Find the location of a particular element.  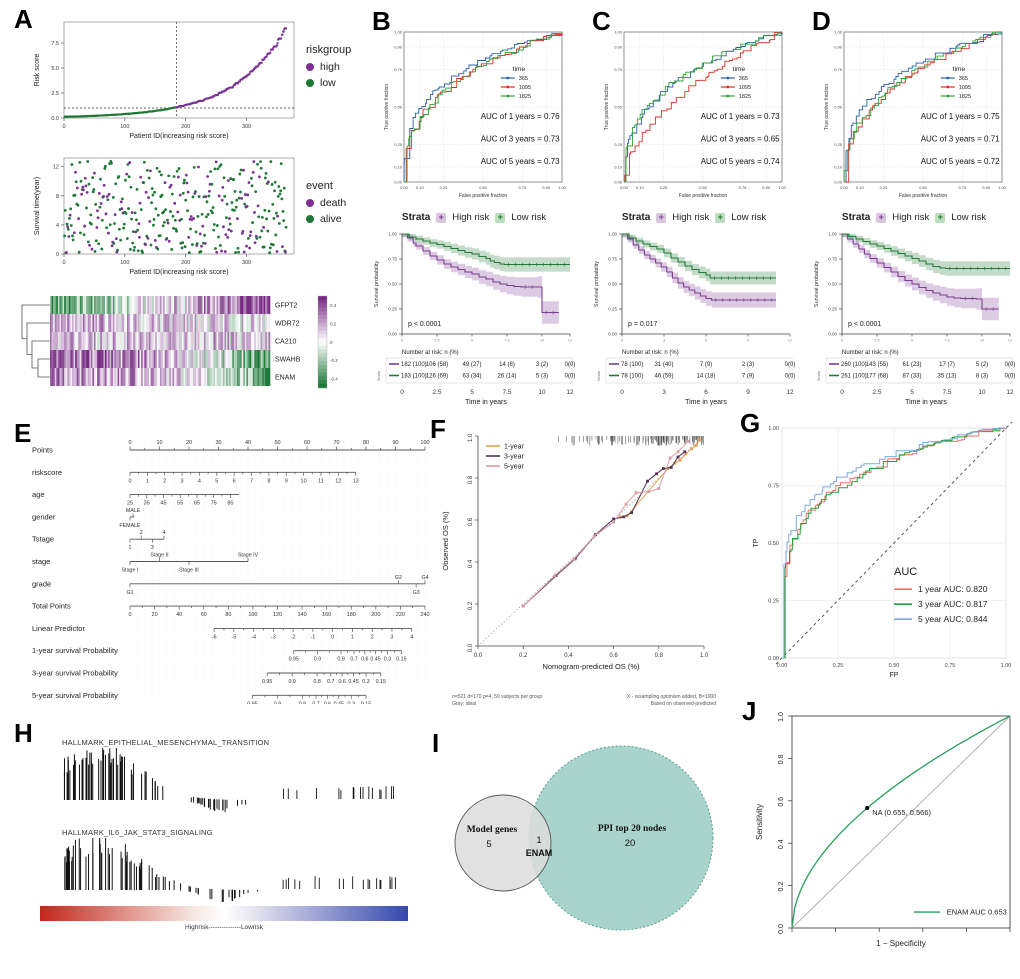

legend-item-high: high is located at coordinates (328, 67).